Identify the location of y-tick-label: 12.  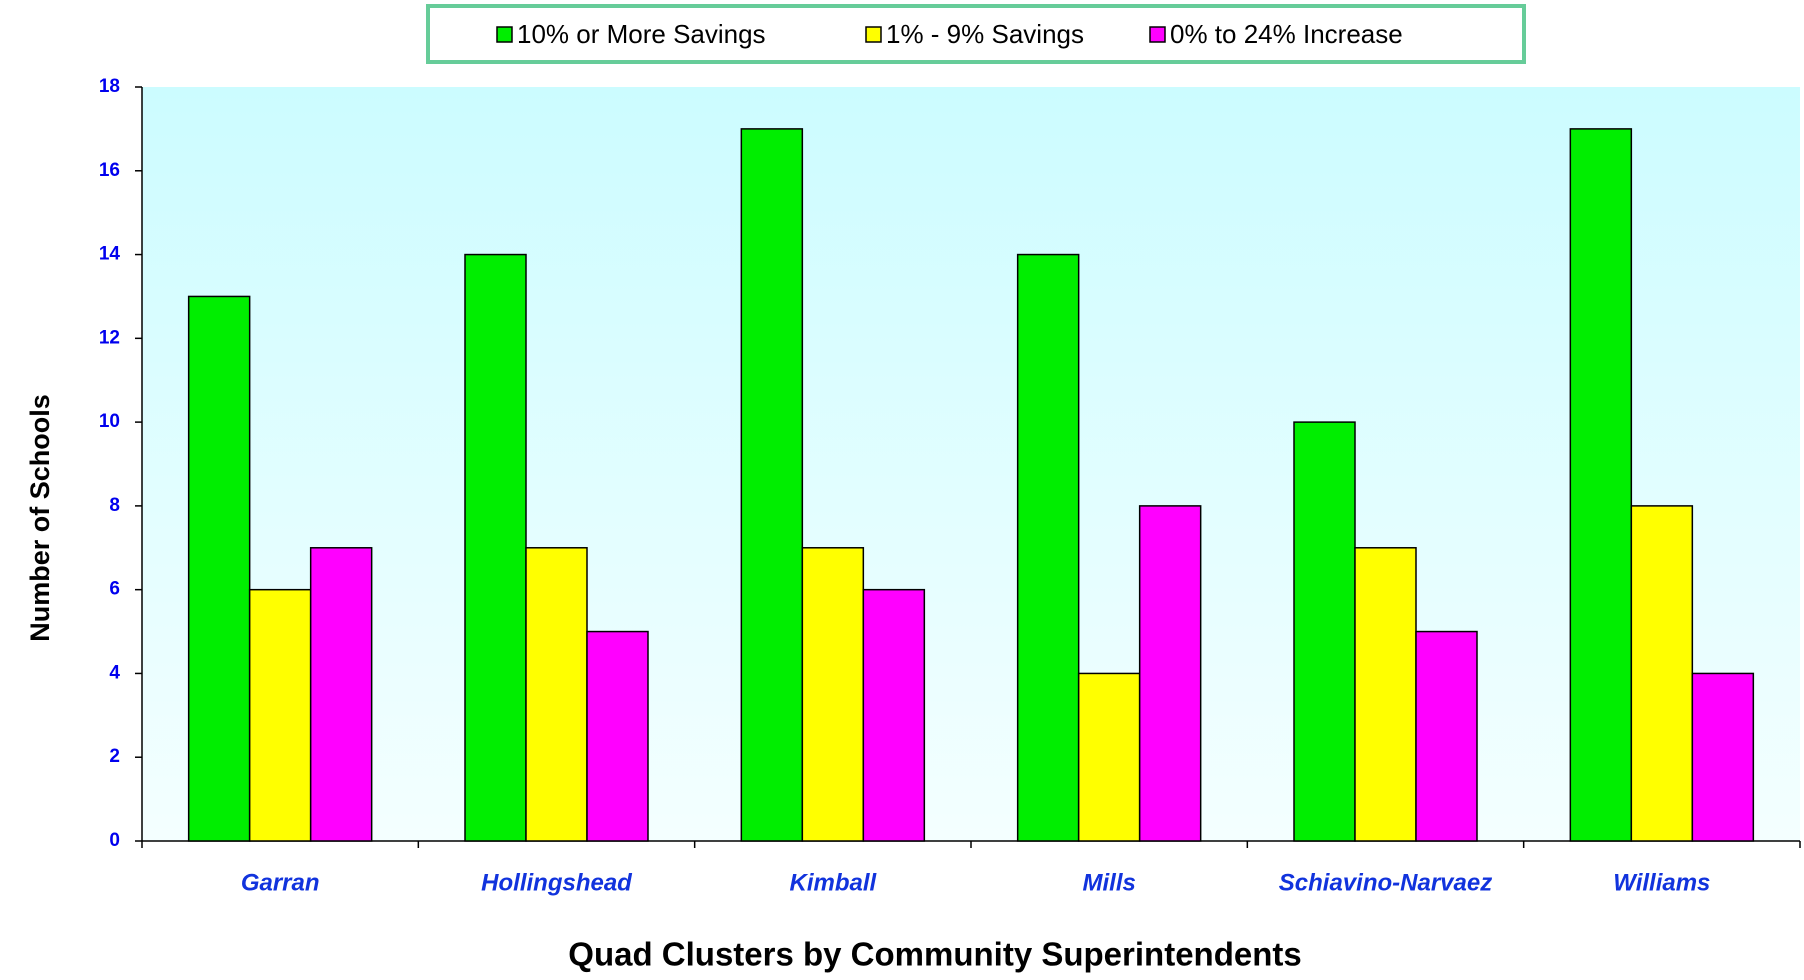
(109, 337).